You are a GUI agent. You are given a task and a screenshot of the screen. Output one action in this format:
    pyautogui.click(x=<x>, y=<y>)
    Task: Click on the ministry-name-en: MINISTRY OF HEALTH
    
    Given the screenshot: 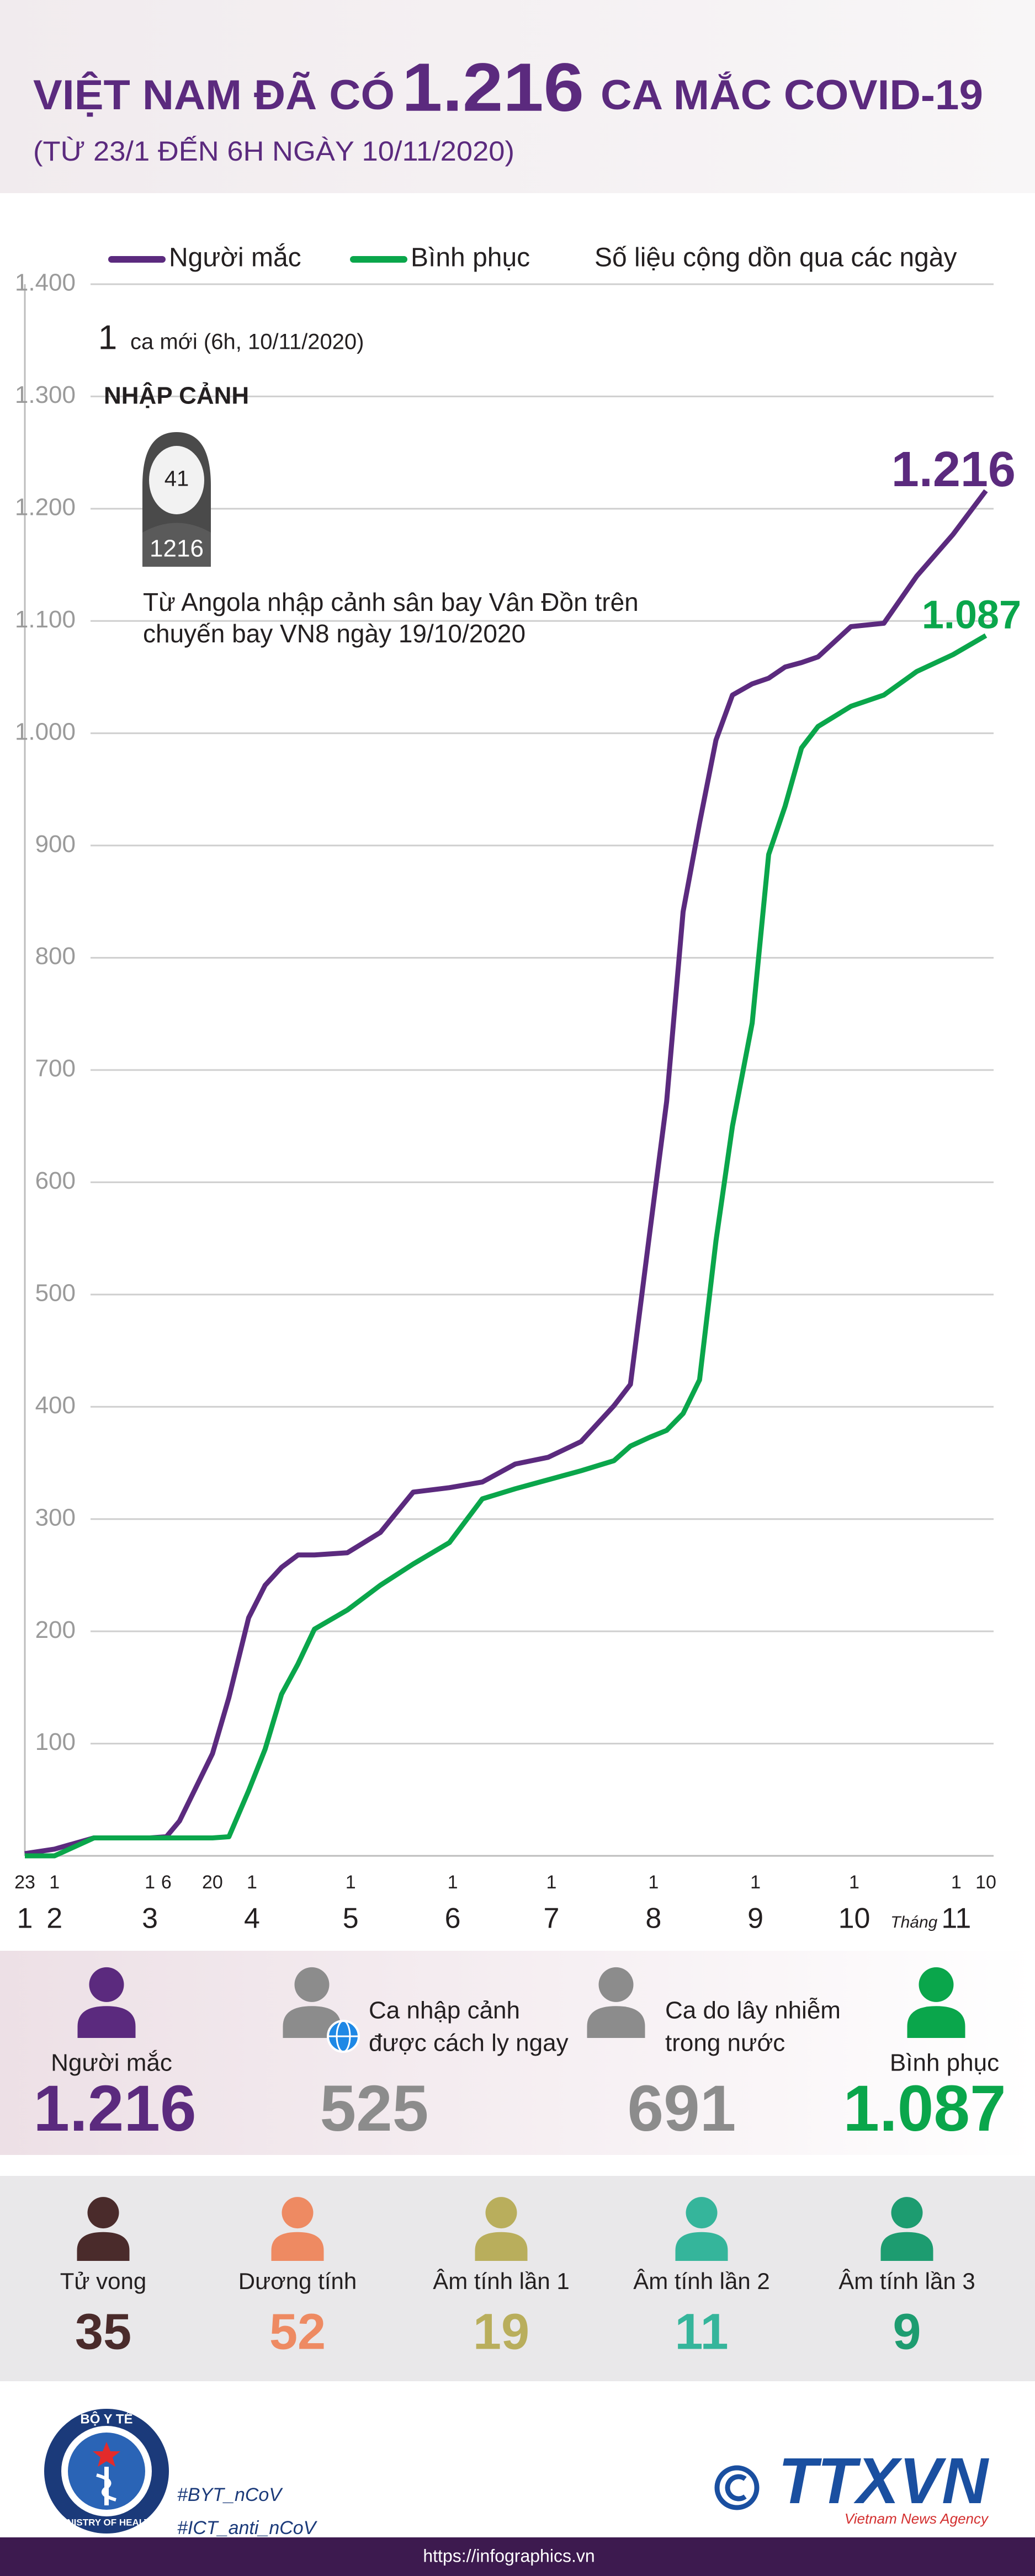 What is the action you would take?
    pyautogui.click(x=106, y=2522)
    